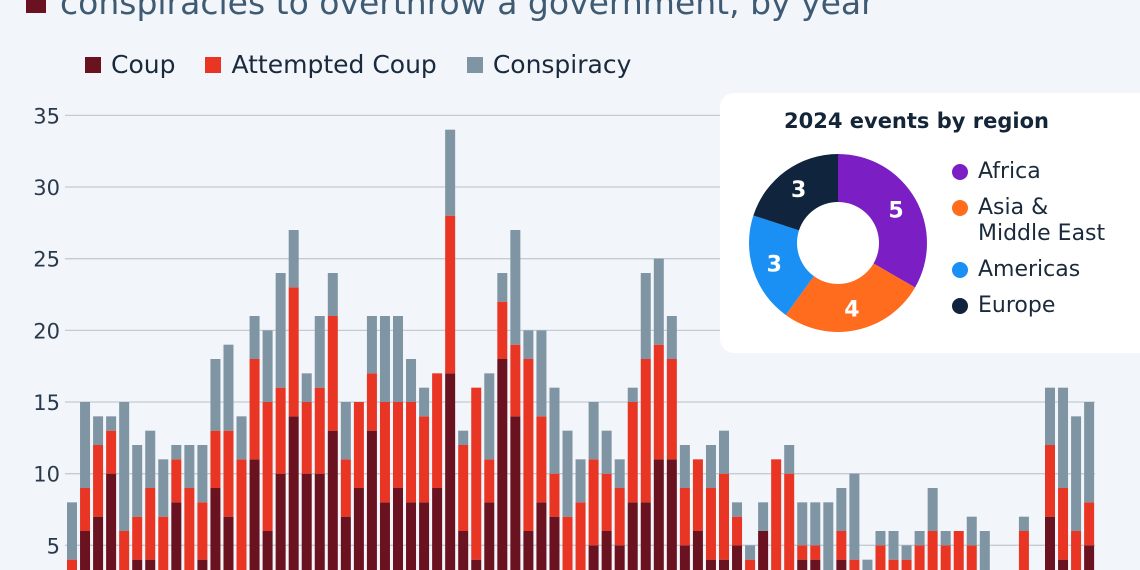 The image size is (1140, 570). I want to click on legend-item-attempted-coup: Attempted Coup, so click(321, 64).